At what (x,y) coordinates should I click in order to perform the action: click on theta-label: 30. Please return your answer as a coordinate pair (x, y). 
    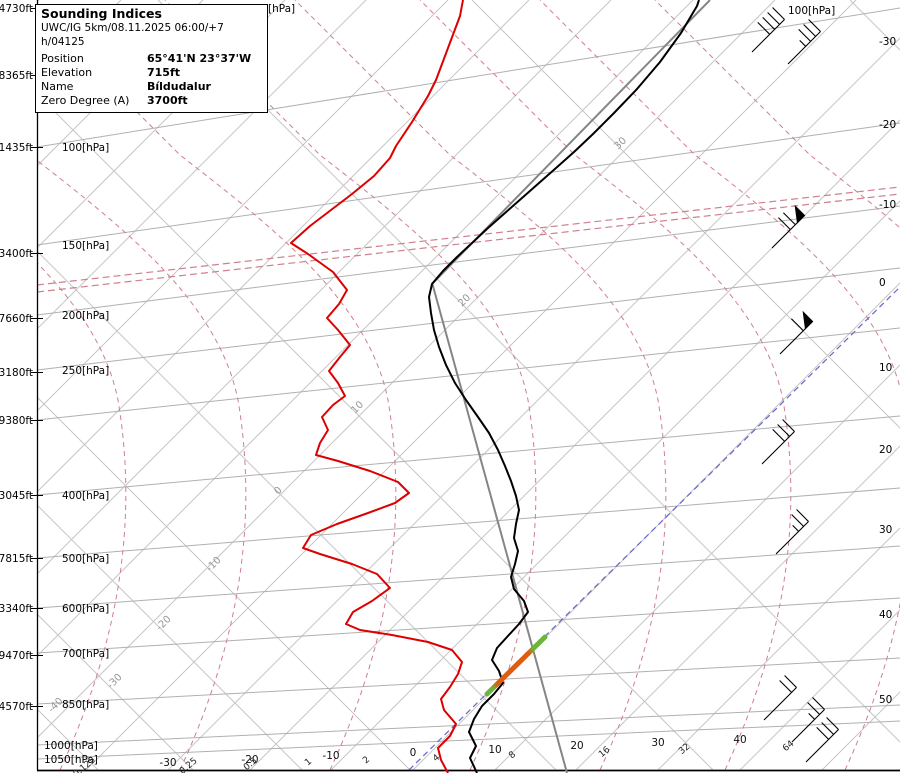
    Looking at the image, I should click on (620, 143).